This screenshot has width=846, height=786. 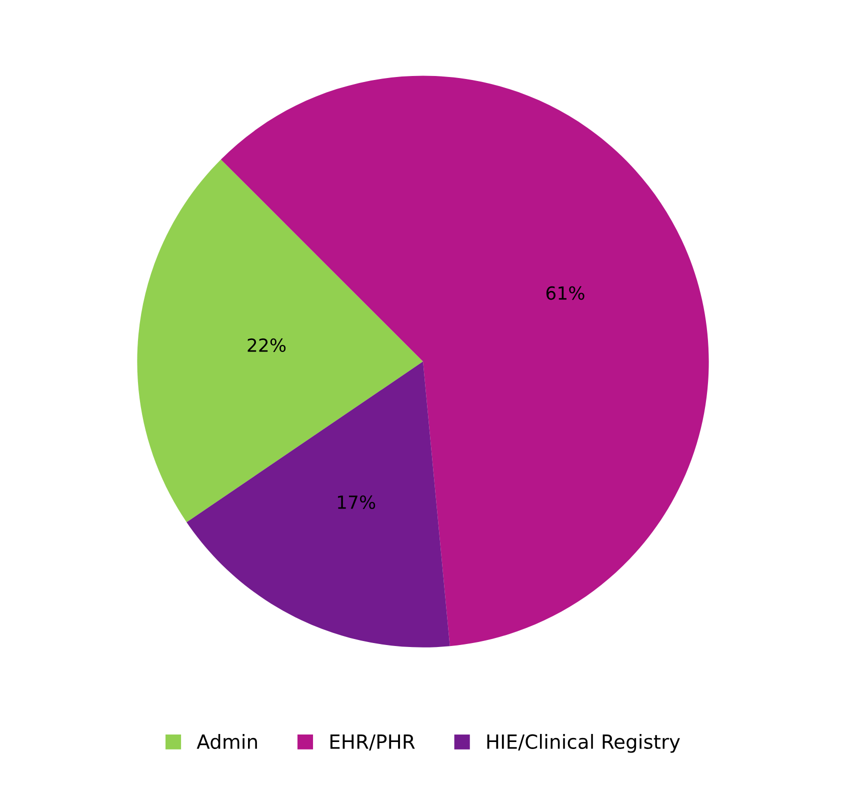 I want to click on legend-label: Admin, so click(x=226, y=742).